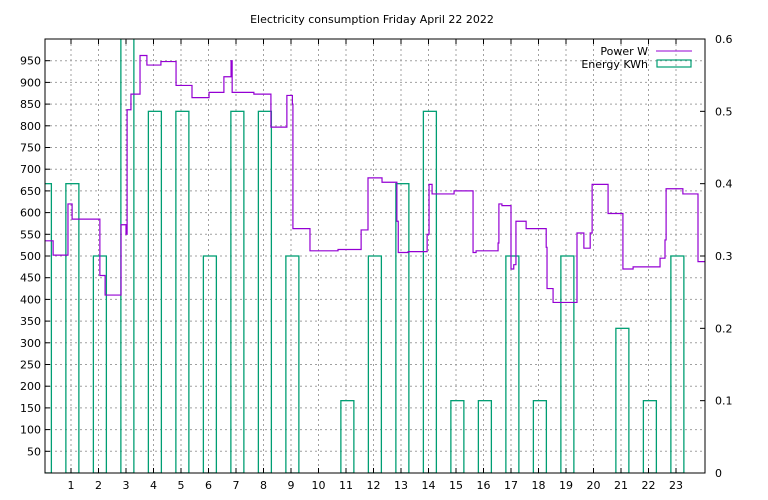 The height and width of the screenshot is (500, 768). Describe the element at coordinates (30, 430) in the screenshot. I see `y-tick-label: 100` at that location.